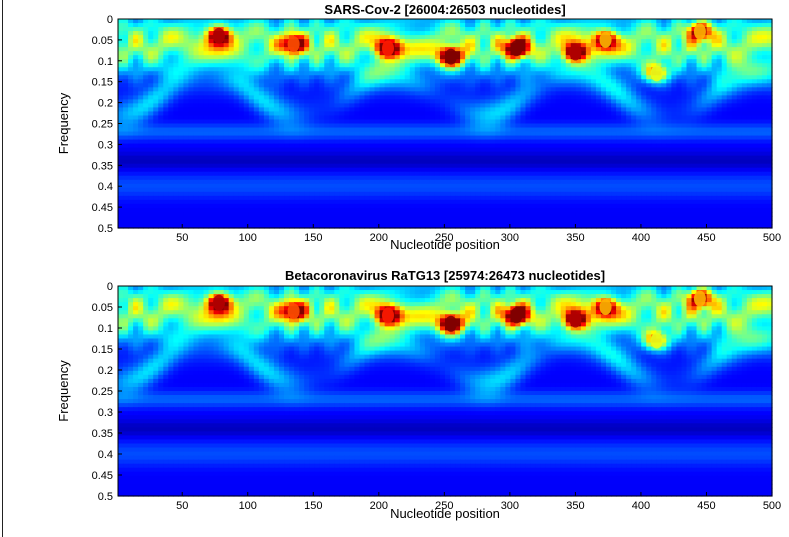 The image size is (789, 537). I want to click on top-x-tick-label: 250, so click(444, 238).